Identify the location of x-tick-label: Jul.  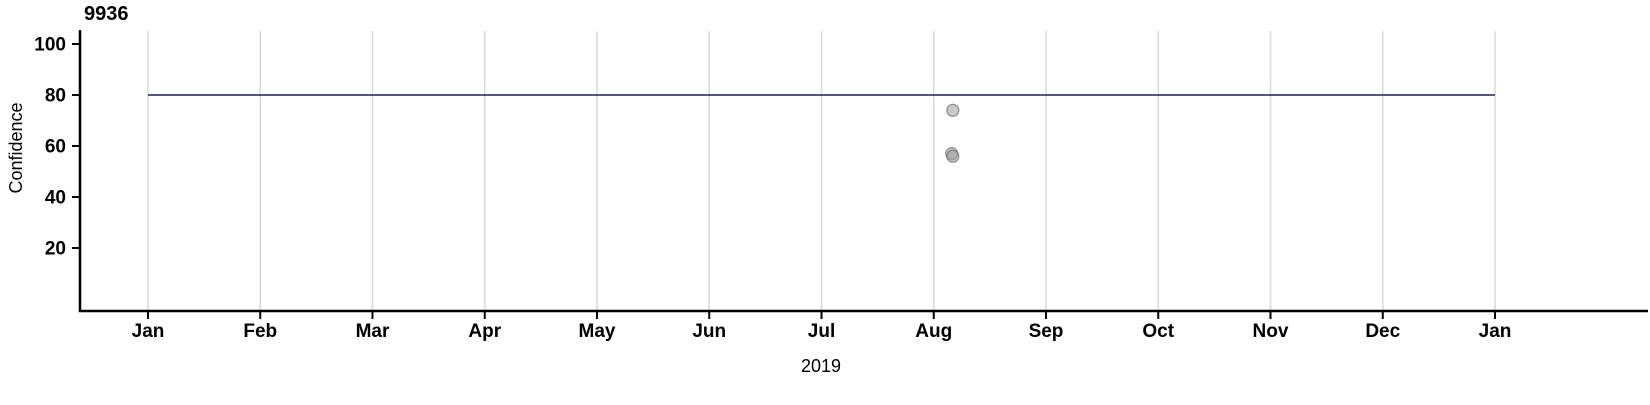
(821, 331).